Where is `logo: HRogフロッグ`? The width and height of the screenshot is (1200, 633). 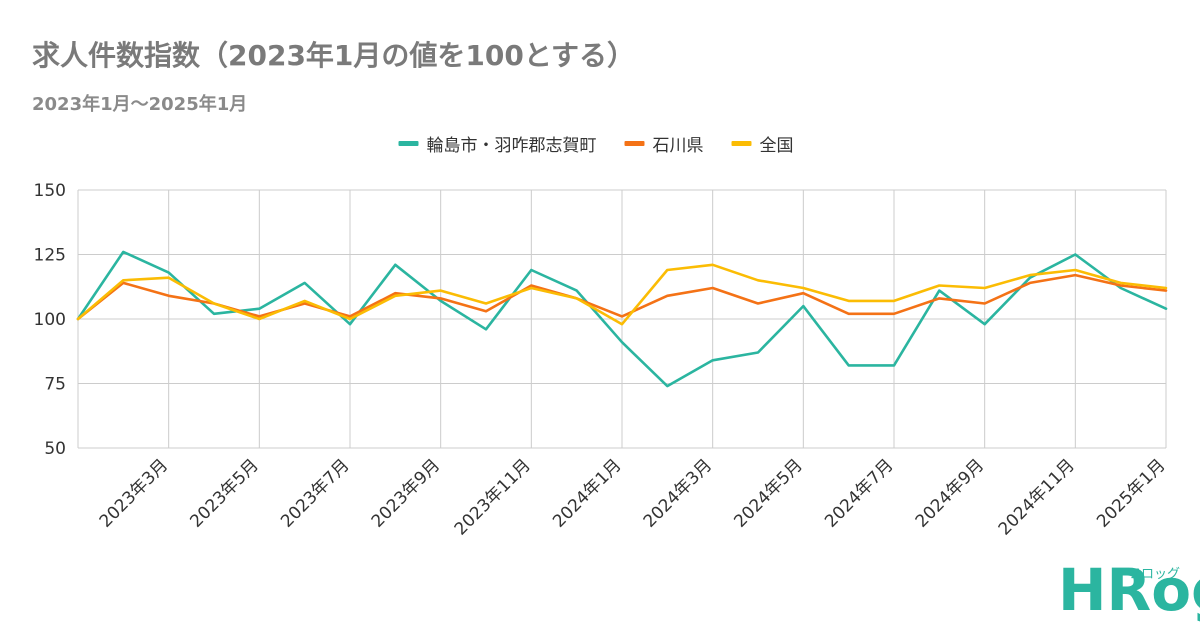 logo: HRogフロッグ is located at coordinates (1129, 590).